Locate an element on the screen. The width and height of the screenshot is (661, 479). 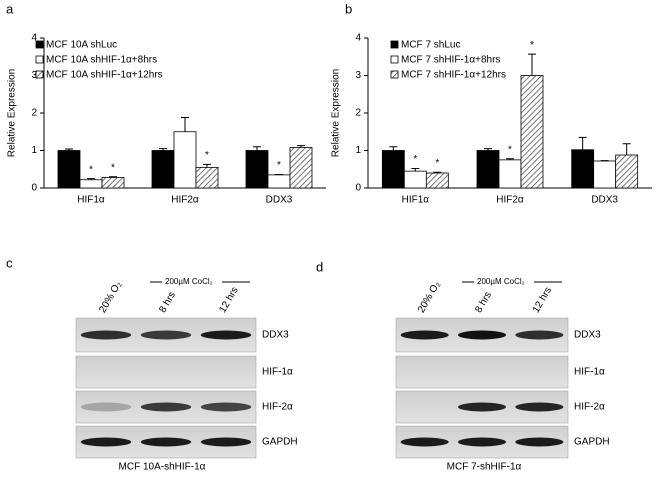
legend-label: MCF 7 shHIF-1α+12hrs is located at coordinates (453, 75).